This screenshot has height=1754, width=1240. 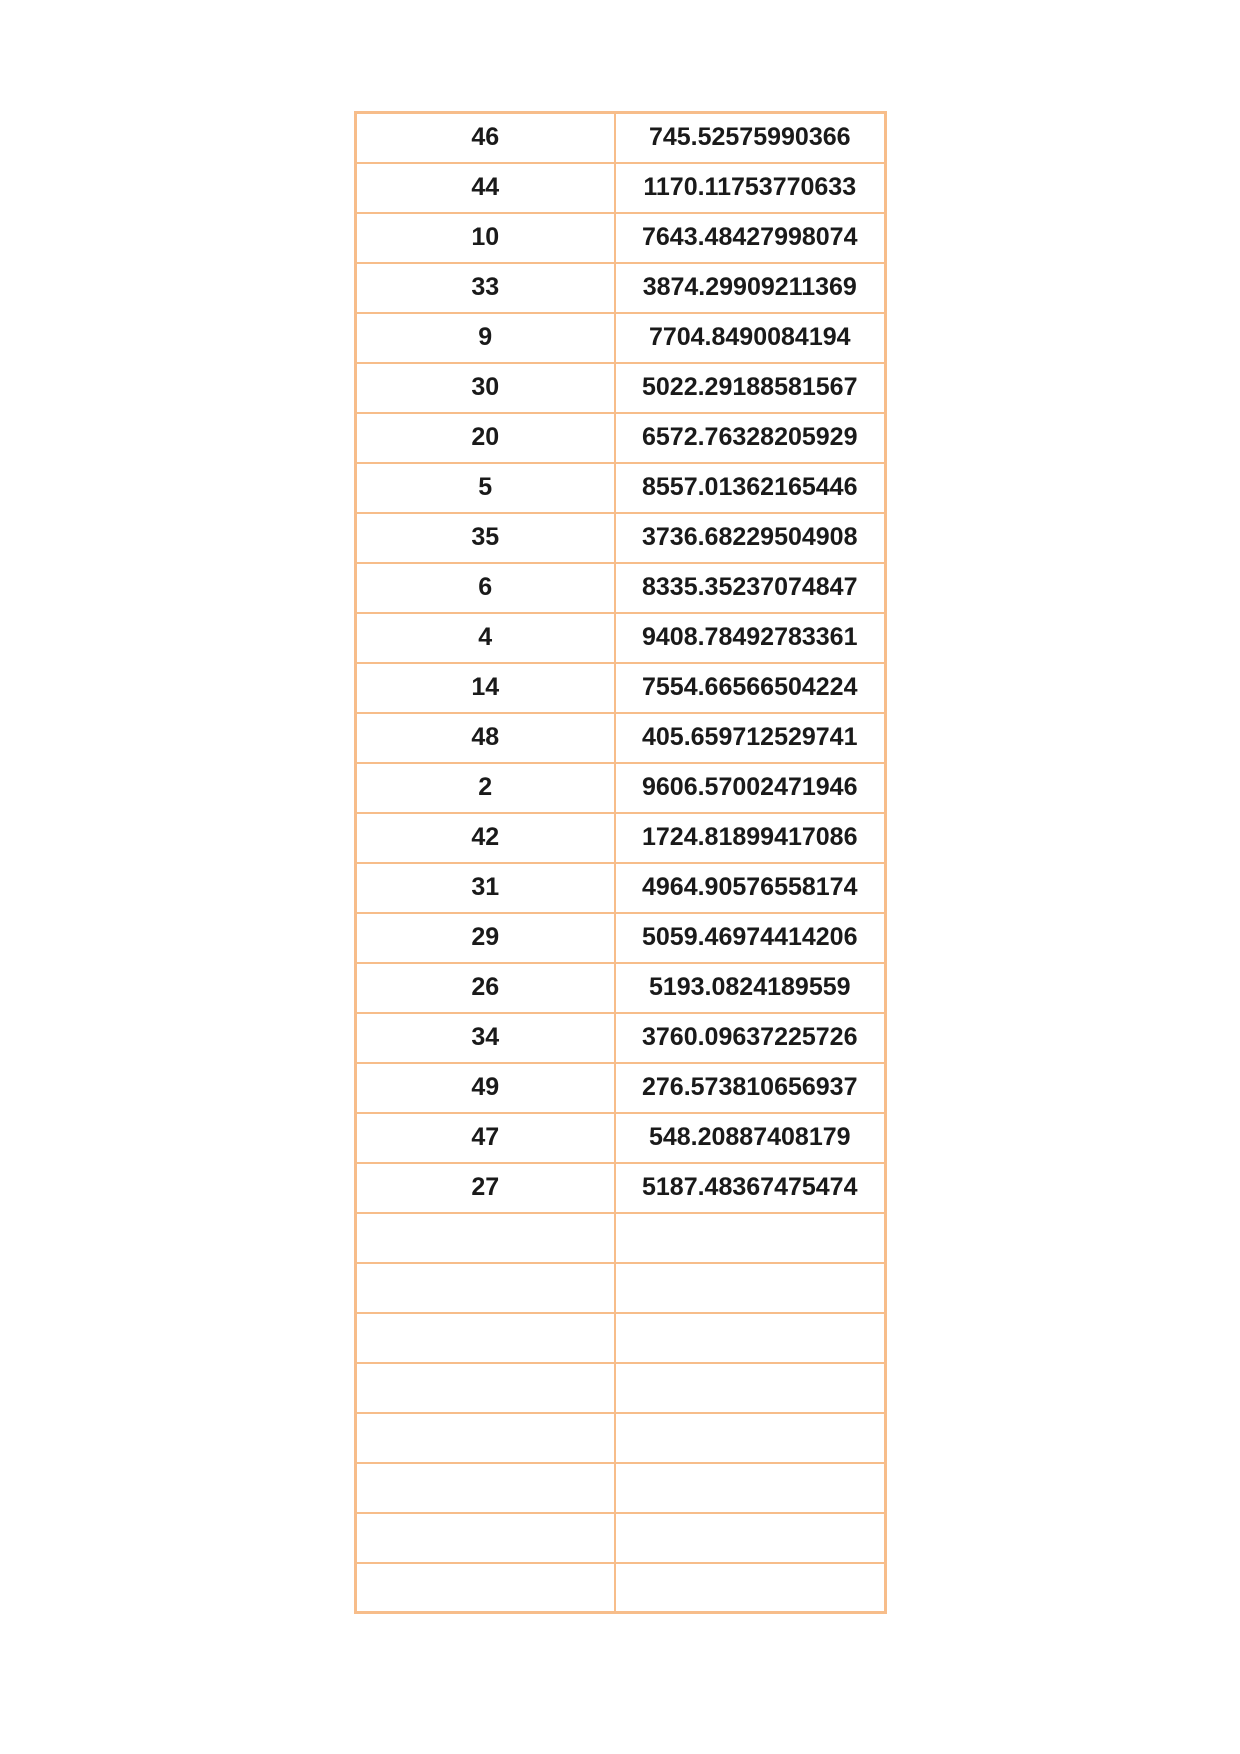 I want to click on value-cell: 3760.09637225726, so click(x=750, y=1037).